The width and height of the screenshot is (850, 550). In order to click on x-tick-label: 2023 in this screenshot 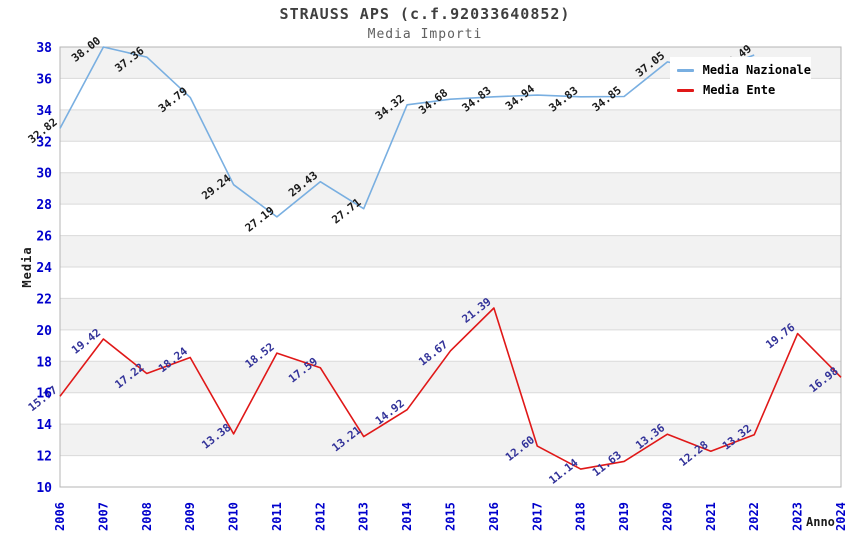, I will do `click(798, 516)`.